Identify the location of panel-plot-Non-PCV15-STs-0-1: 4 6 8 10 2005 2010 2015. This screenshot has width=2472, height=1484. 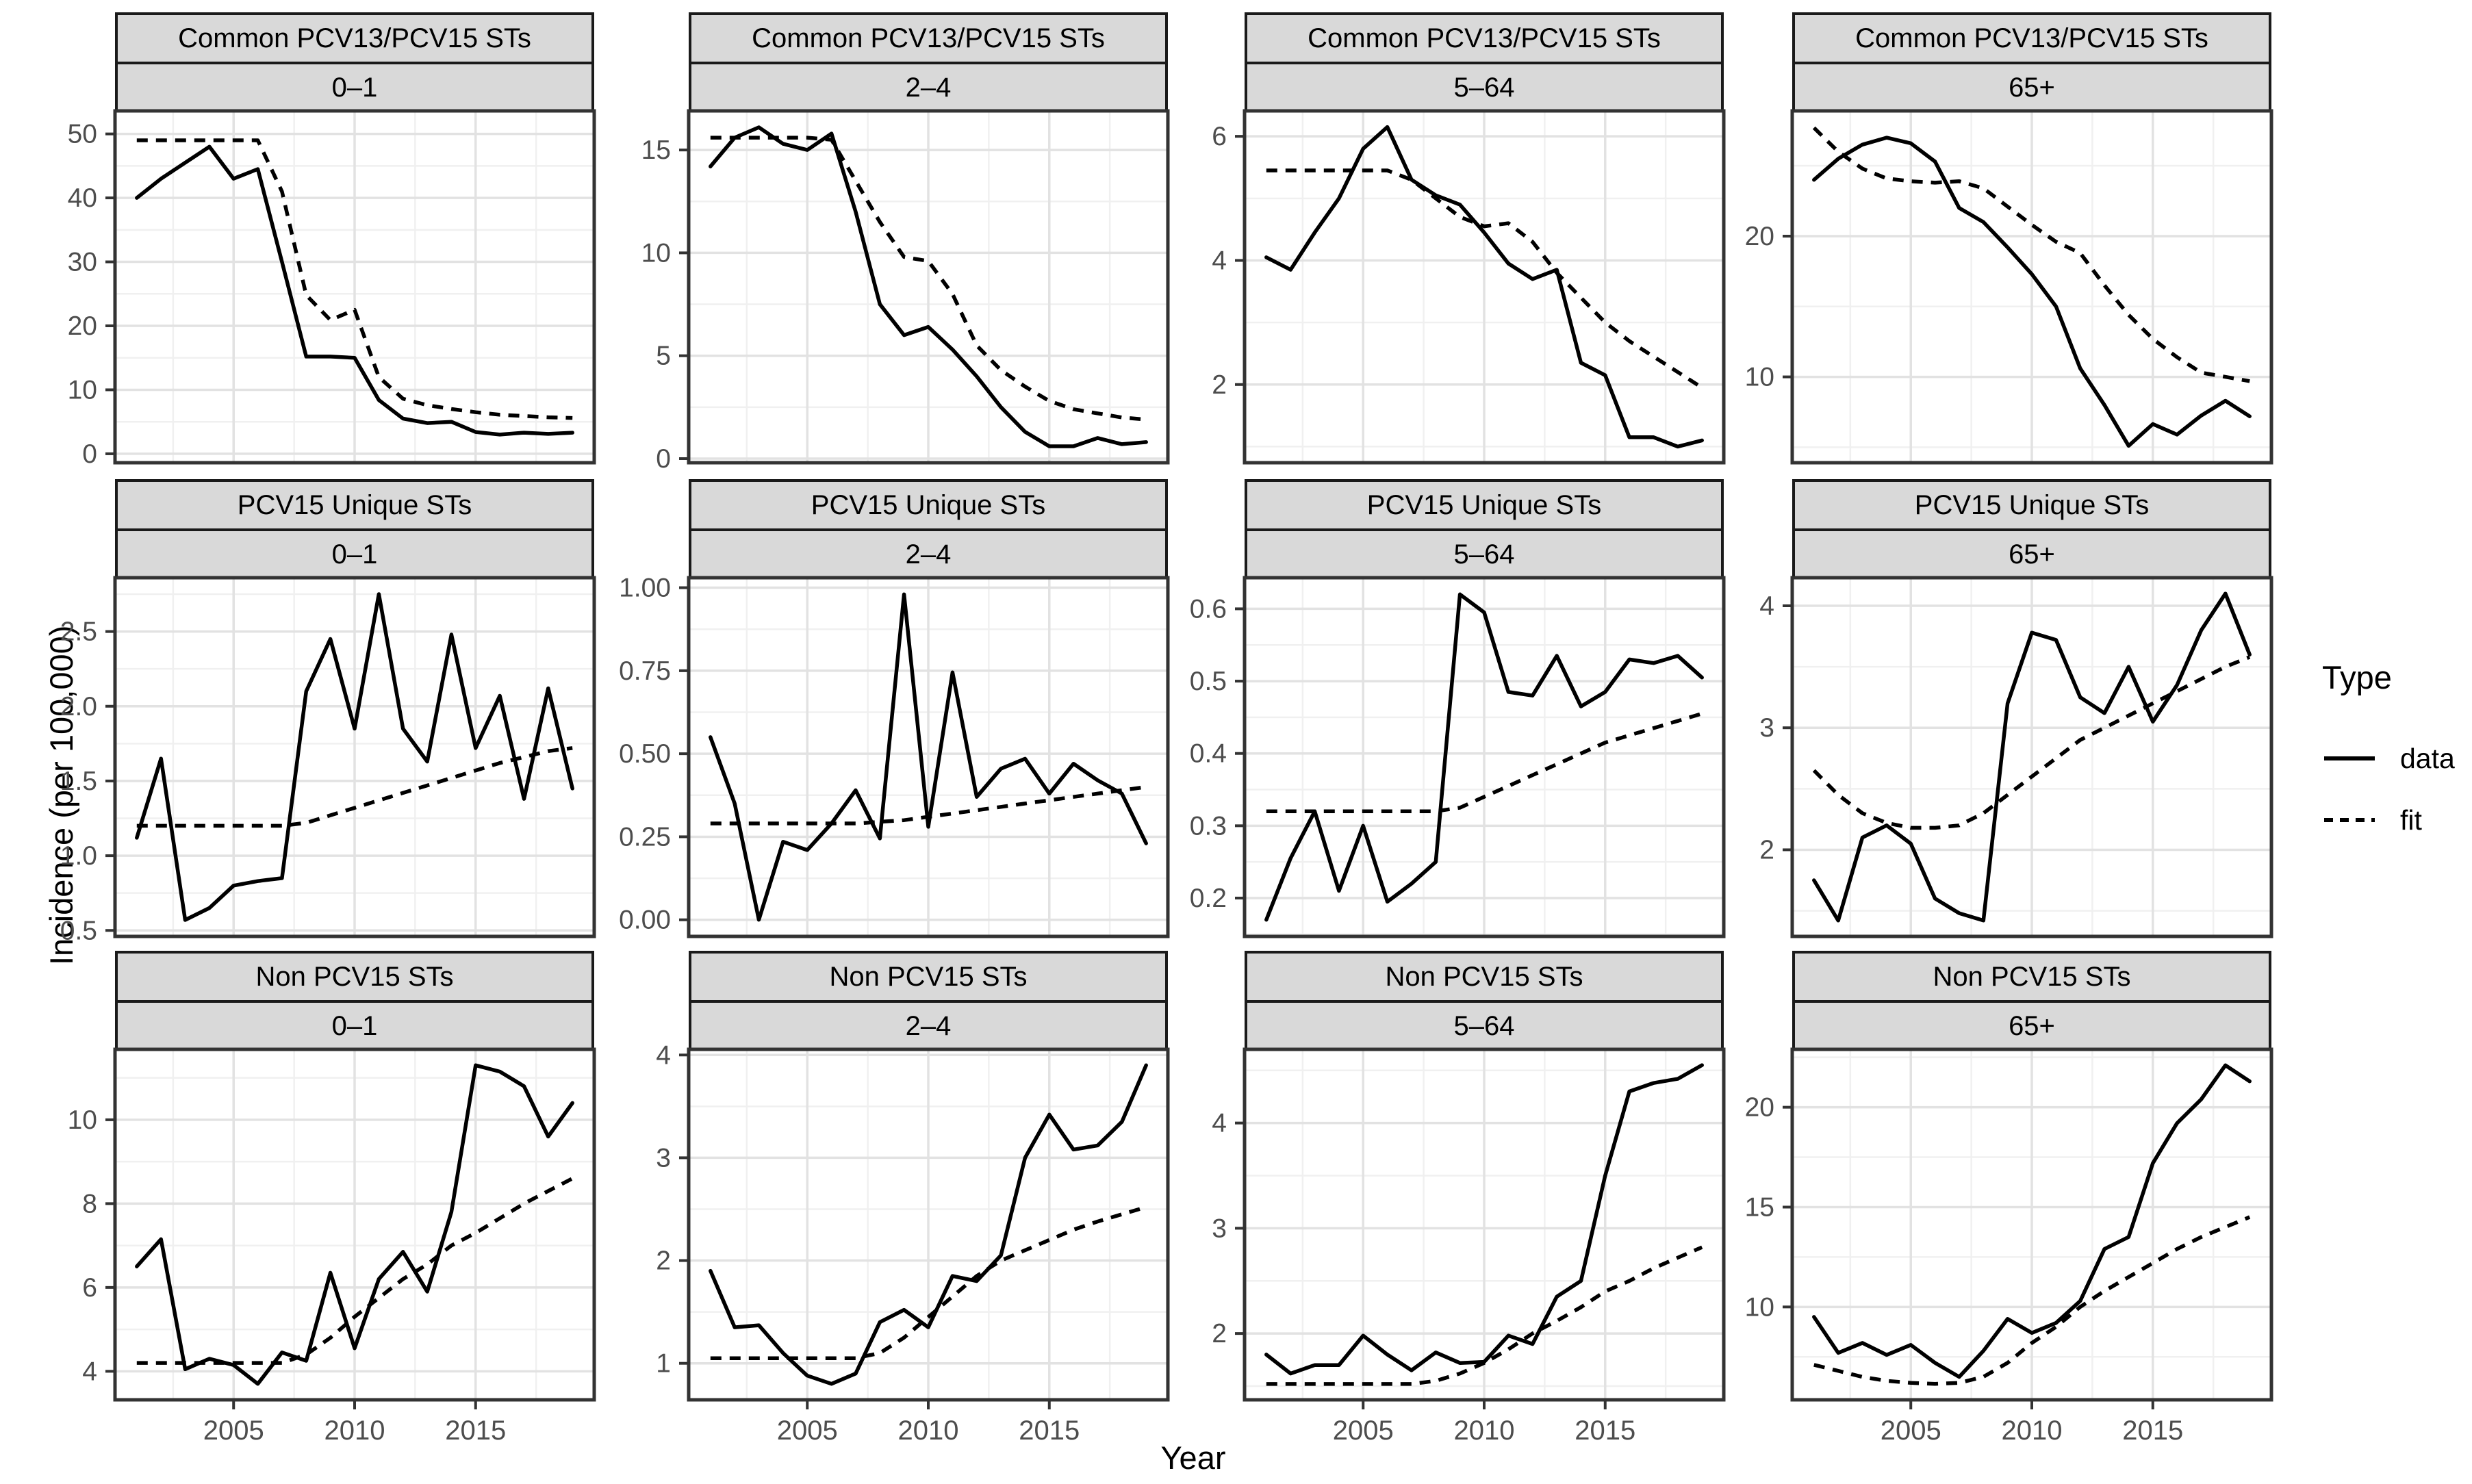
(332, 1246).